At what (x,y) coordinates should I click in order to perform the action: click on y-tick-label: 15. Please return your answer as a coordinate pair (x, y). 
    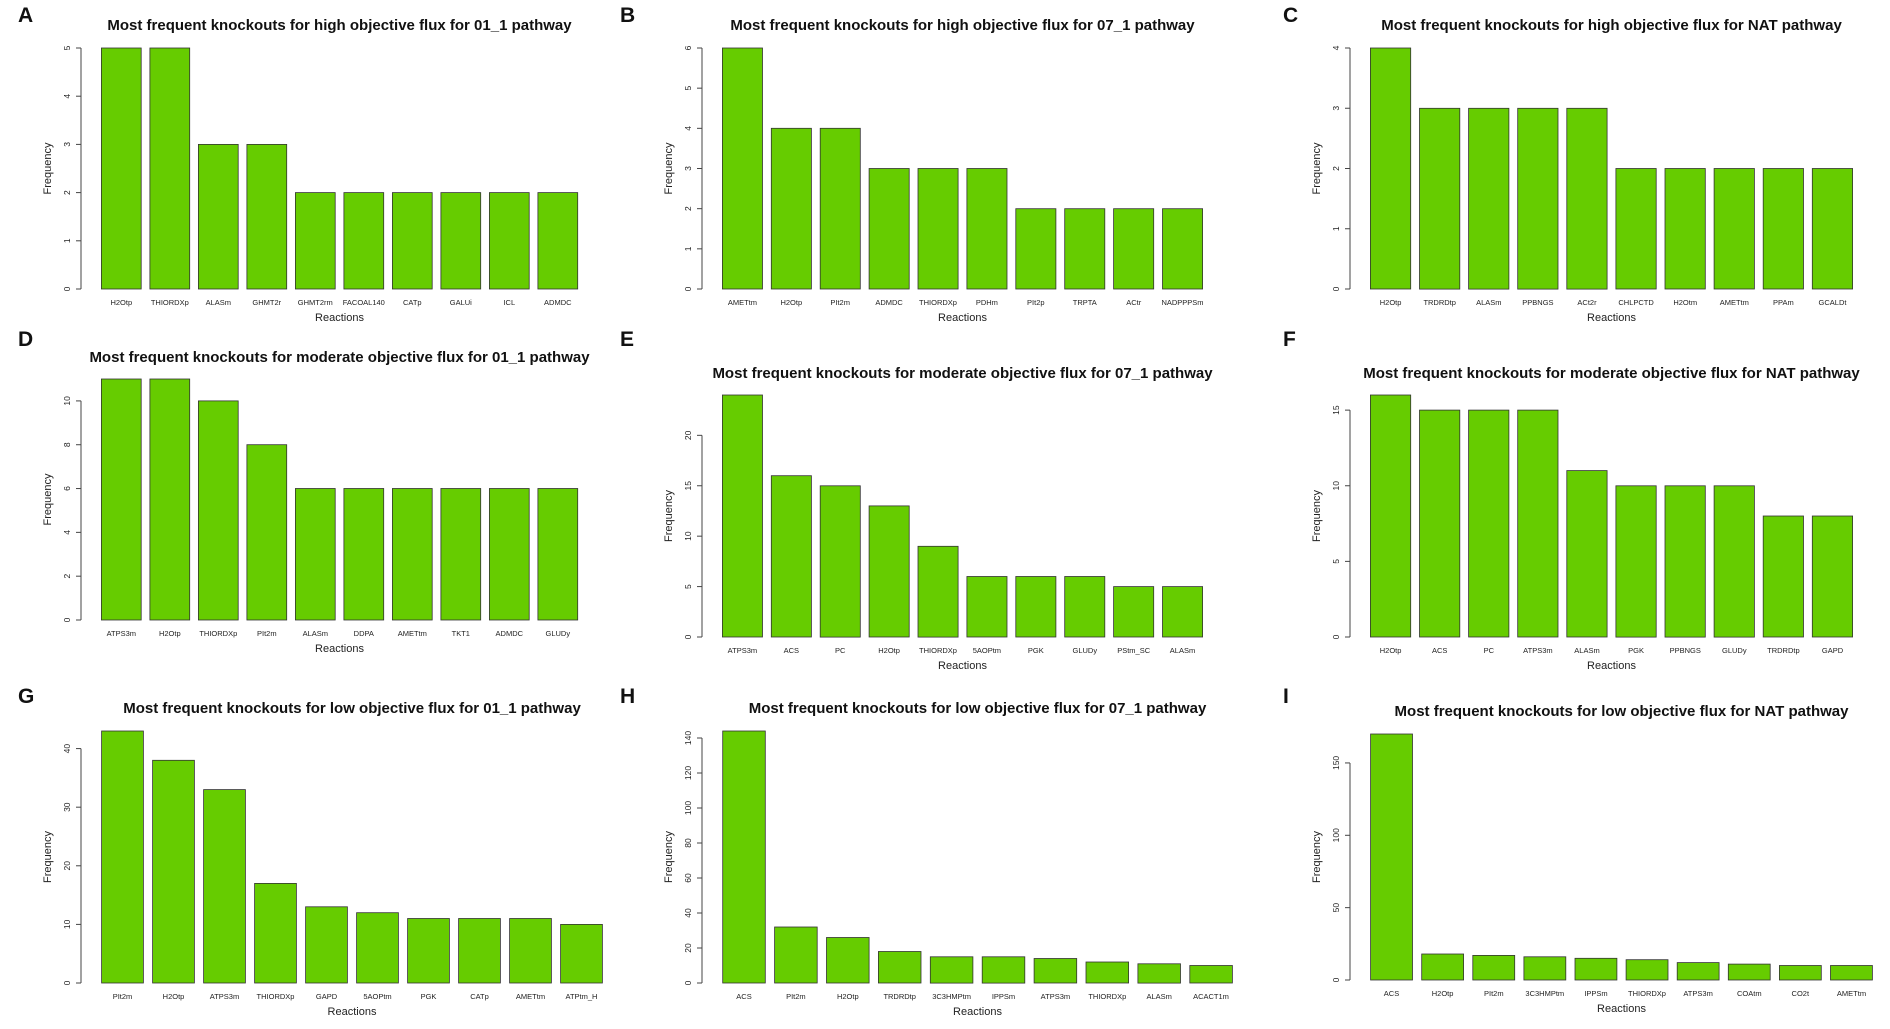
    Looking at the image, I should click on (1336, 410).